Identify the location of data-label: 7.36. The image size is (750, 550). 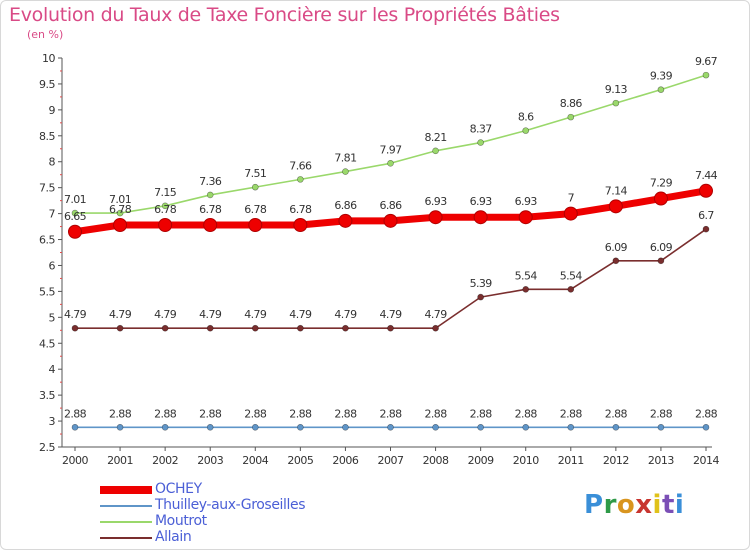
(210, 181).